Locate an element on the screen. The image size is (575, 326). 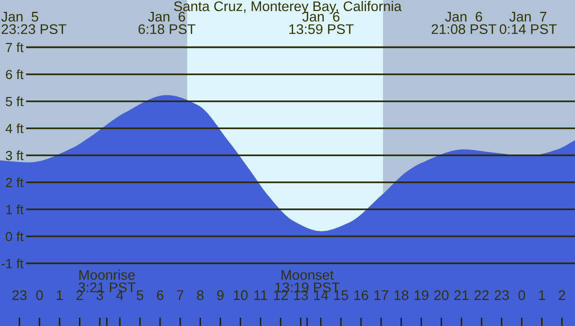
y-tick-label: 3 ft is located at coordinates (15, 155).